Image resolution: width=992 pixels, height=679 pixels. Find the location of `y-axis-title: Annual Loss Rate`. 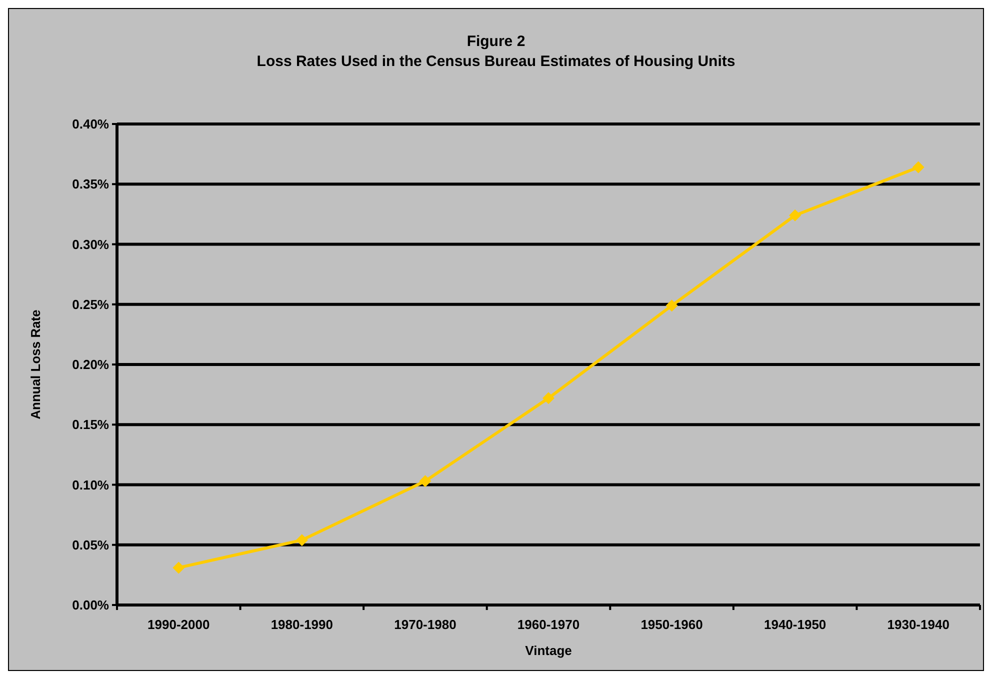

y-axis-title: Annual Loss Rate is located at coordinates (35, 365).